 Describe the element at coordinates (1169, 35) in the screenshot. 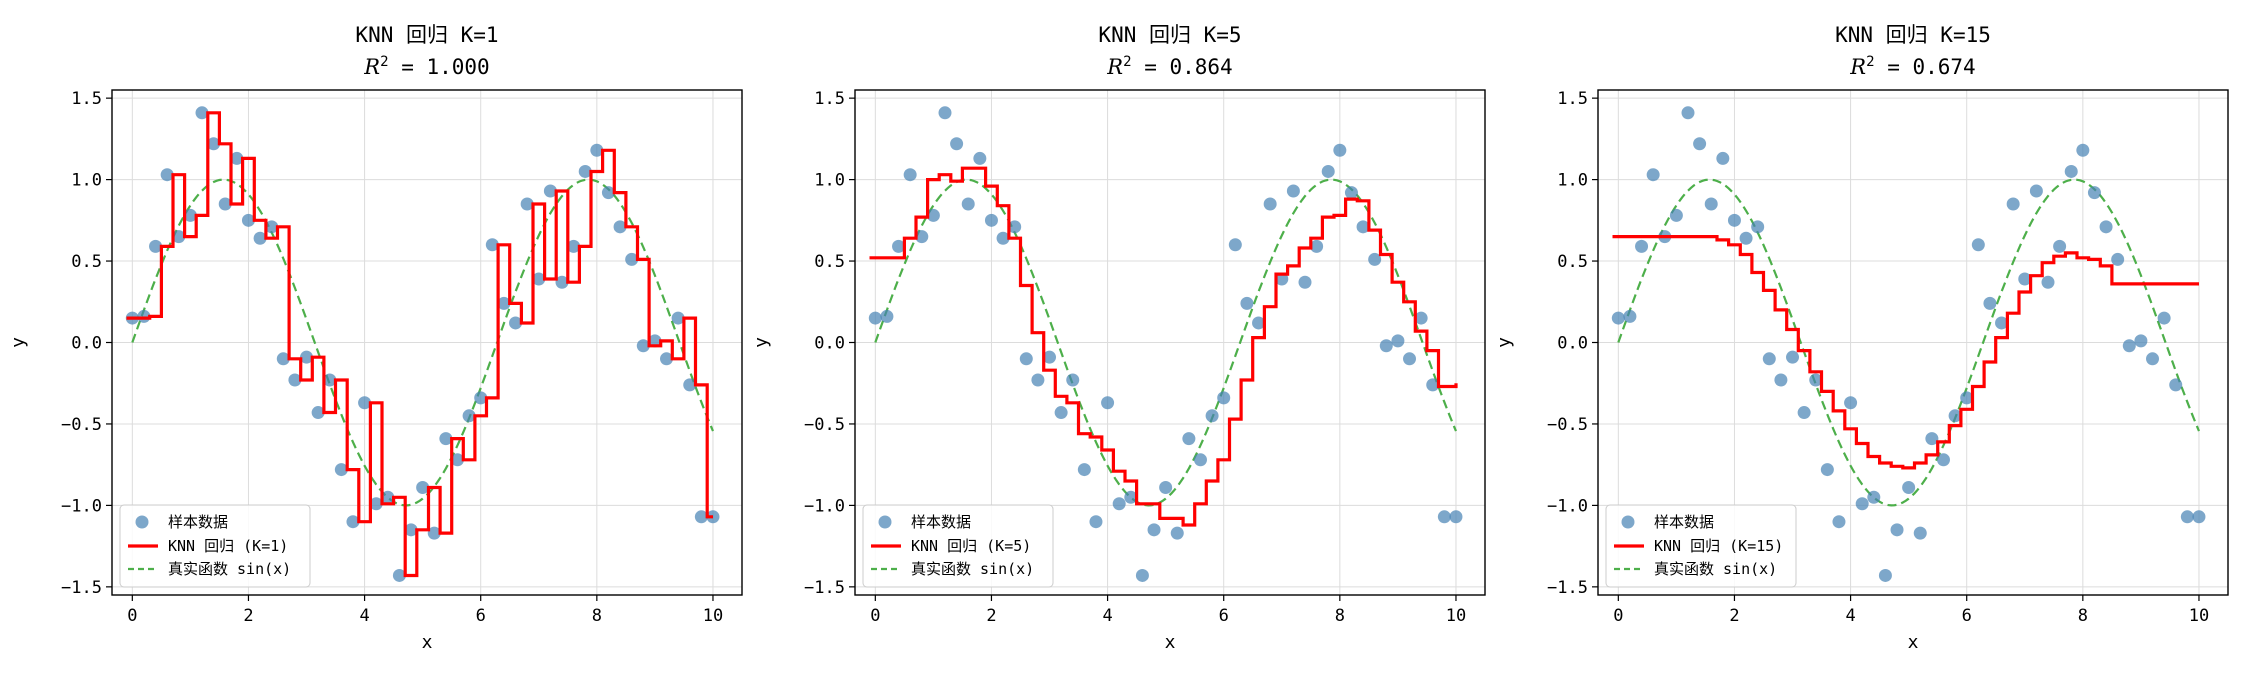

I see `chart-title: KNN 回归 K=5` at that location.